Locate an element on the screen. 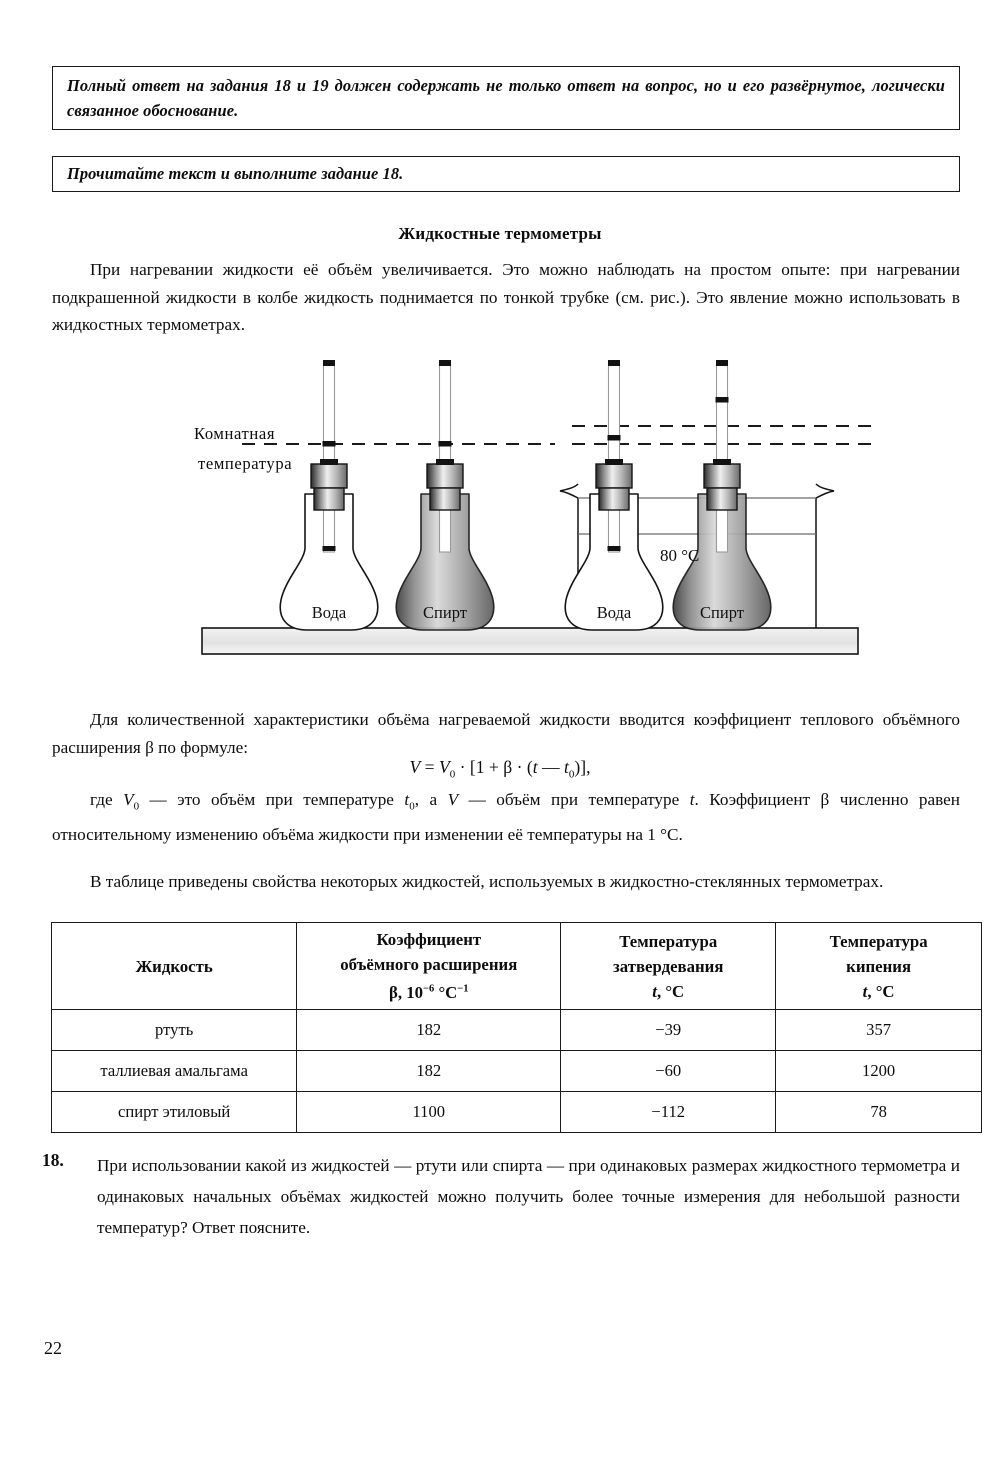 Image resolution: width=1000 pixels, height=1461 pixels. symbol-v0-sub: 0 is located at coordinates (136, 806).